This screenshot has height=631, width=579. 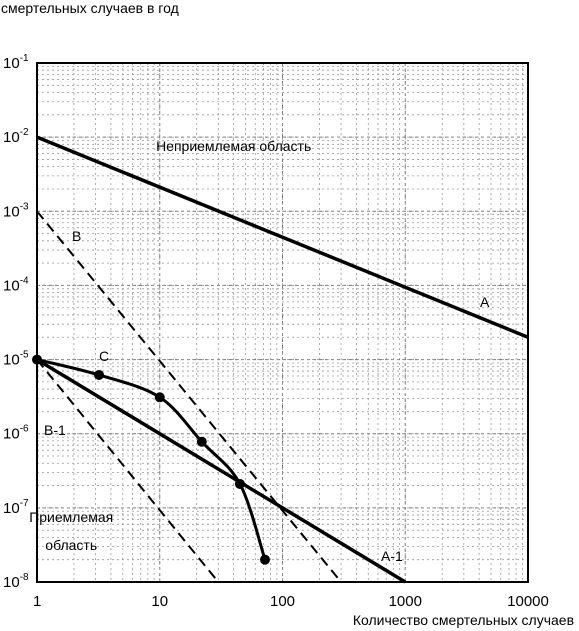 I want to click on y-axis-title: смертельных случаев в год, so click(x=90, y=8).